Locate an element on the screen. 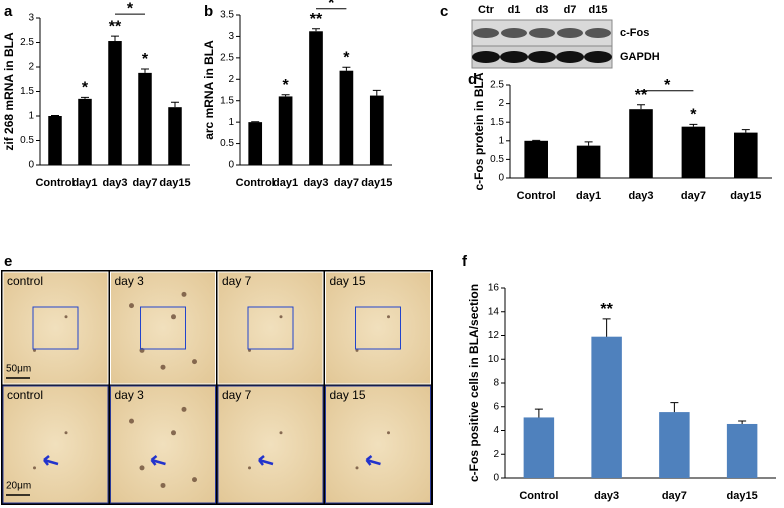 The width and height of the screenshot is (784, 508). y-tick-label: 16 is located at coordinates (494, 288).